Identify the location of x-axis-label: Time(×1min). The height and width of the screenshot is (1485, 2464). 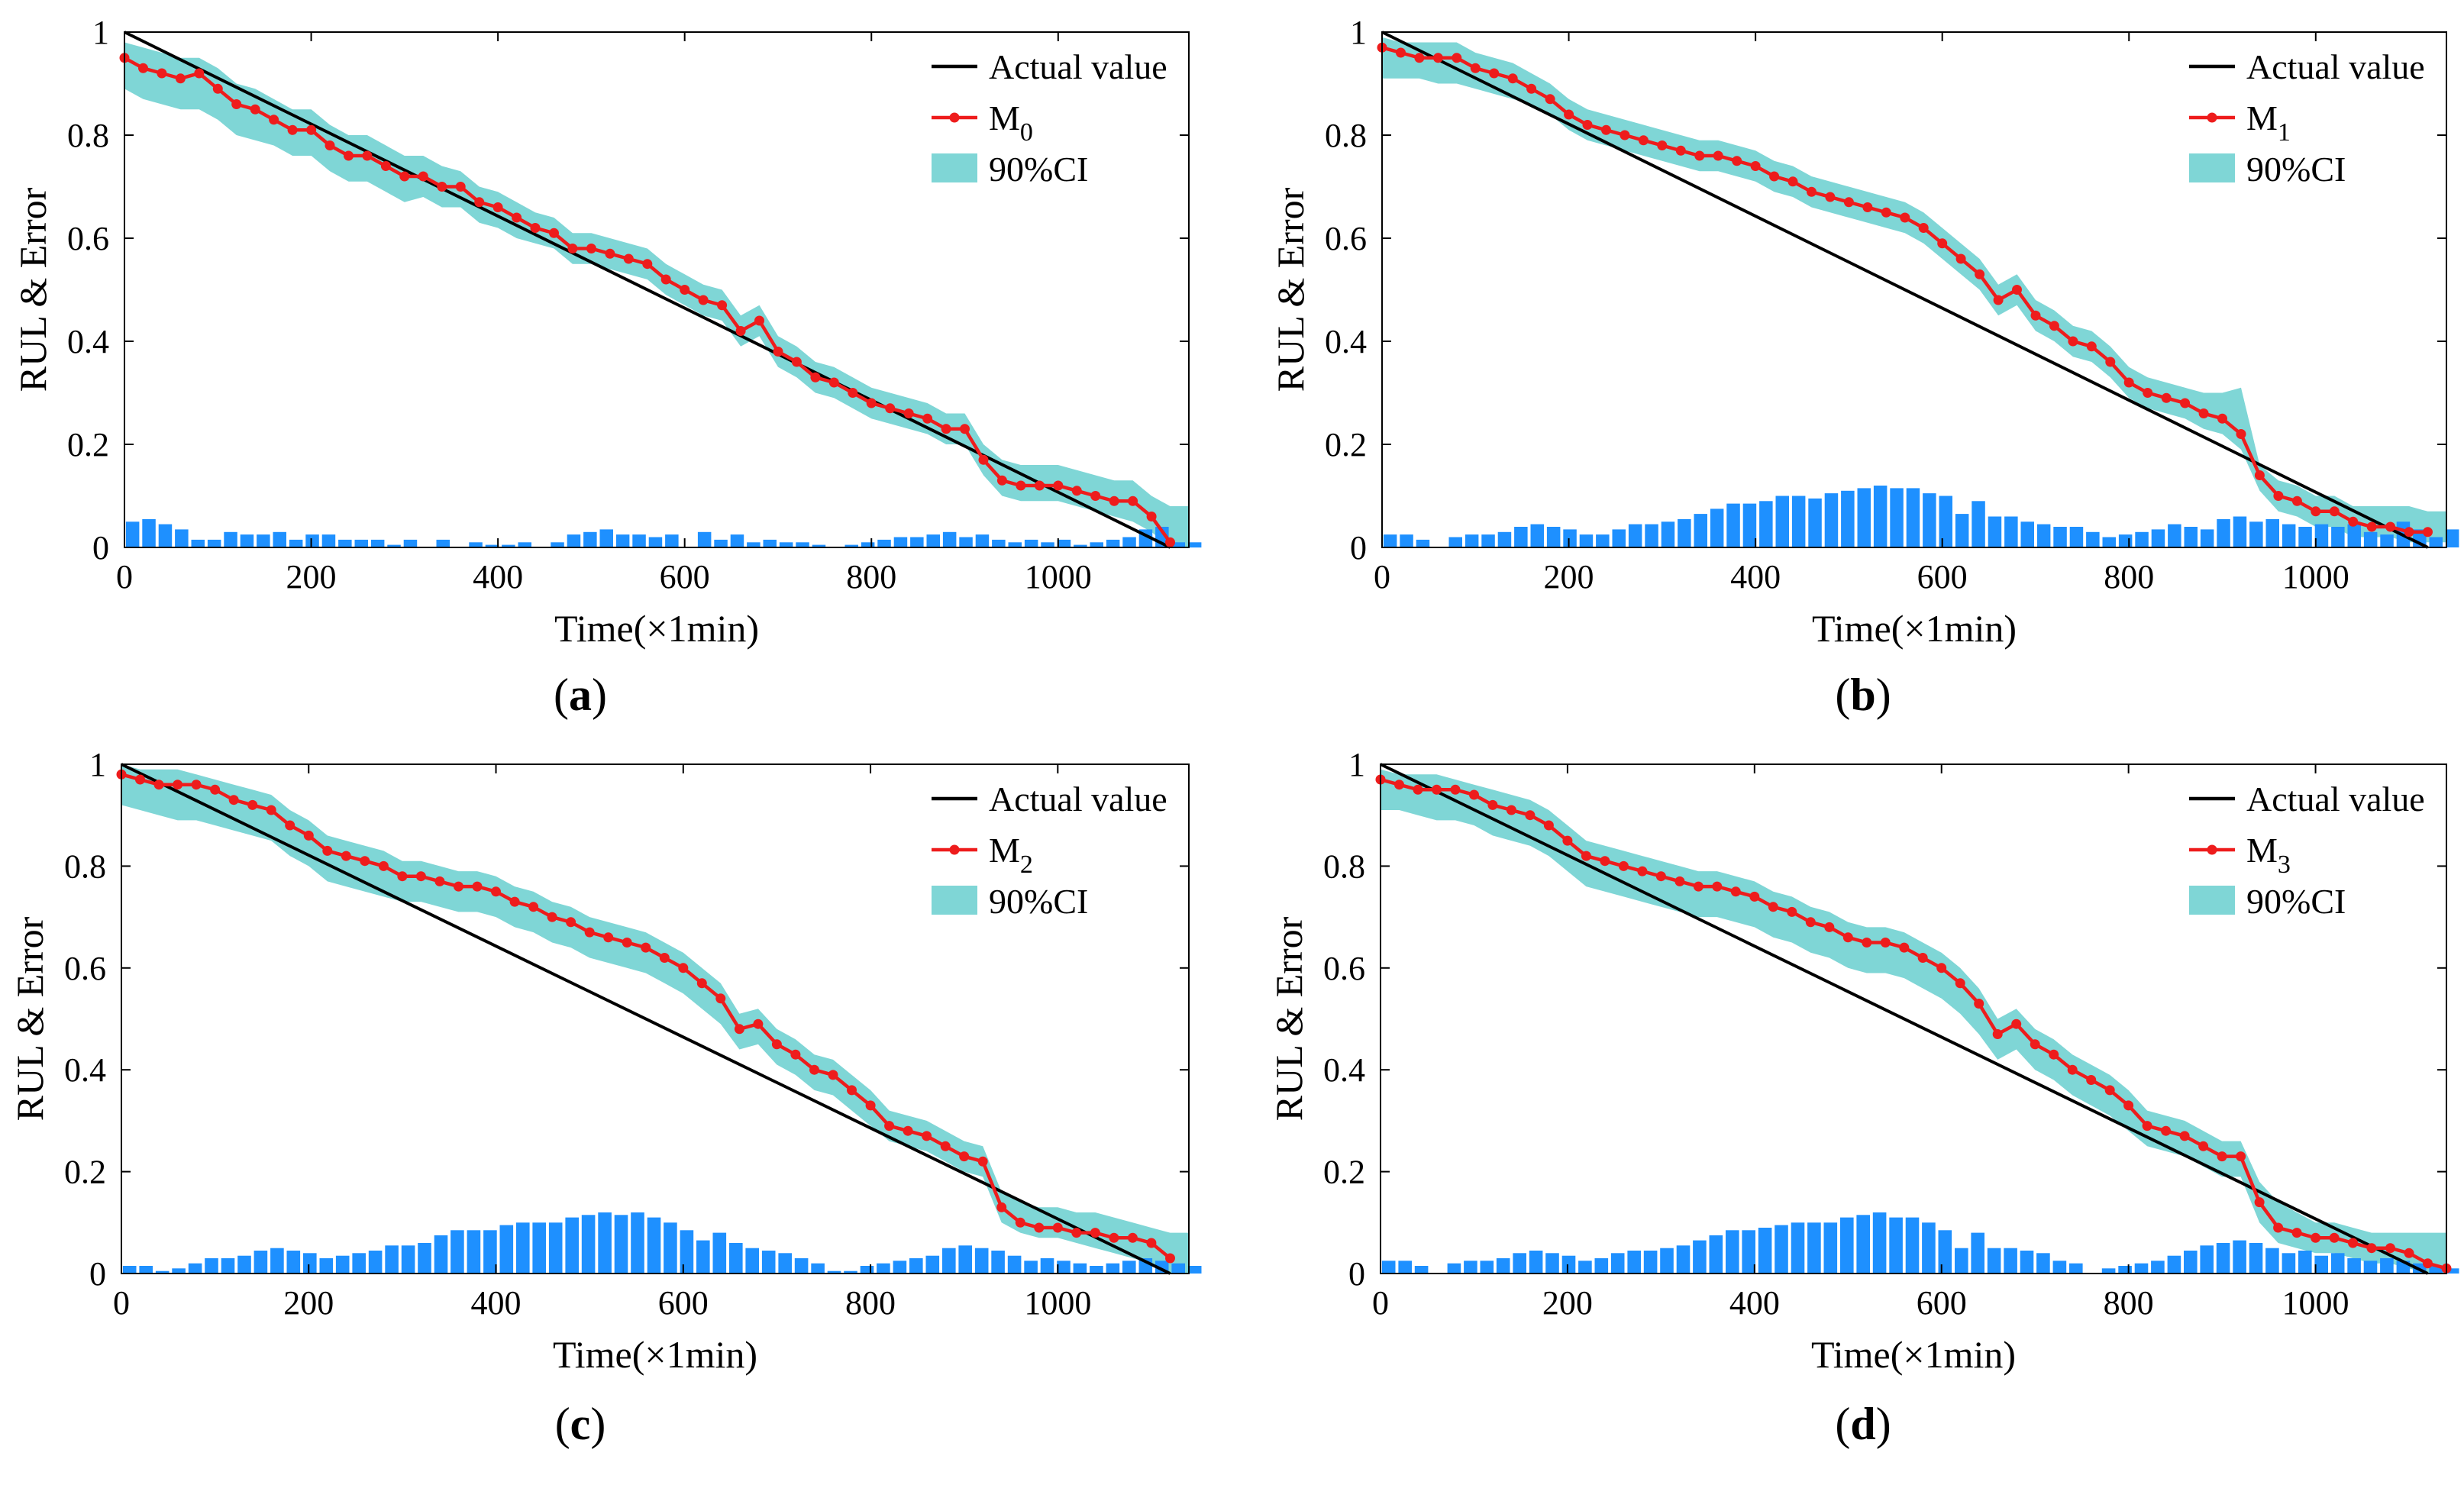
(1914, 628).